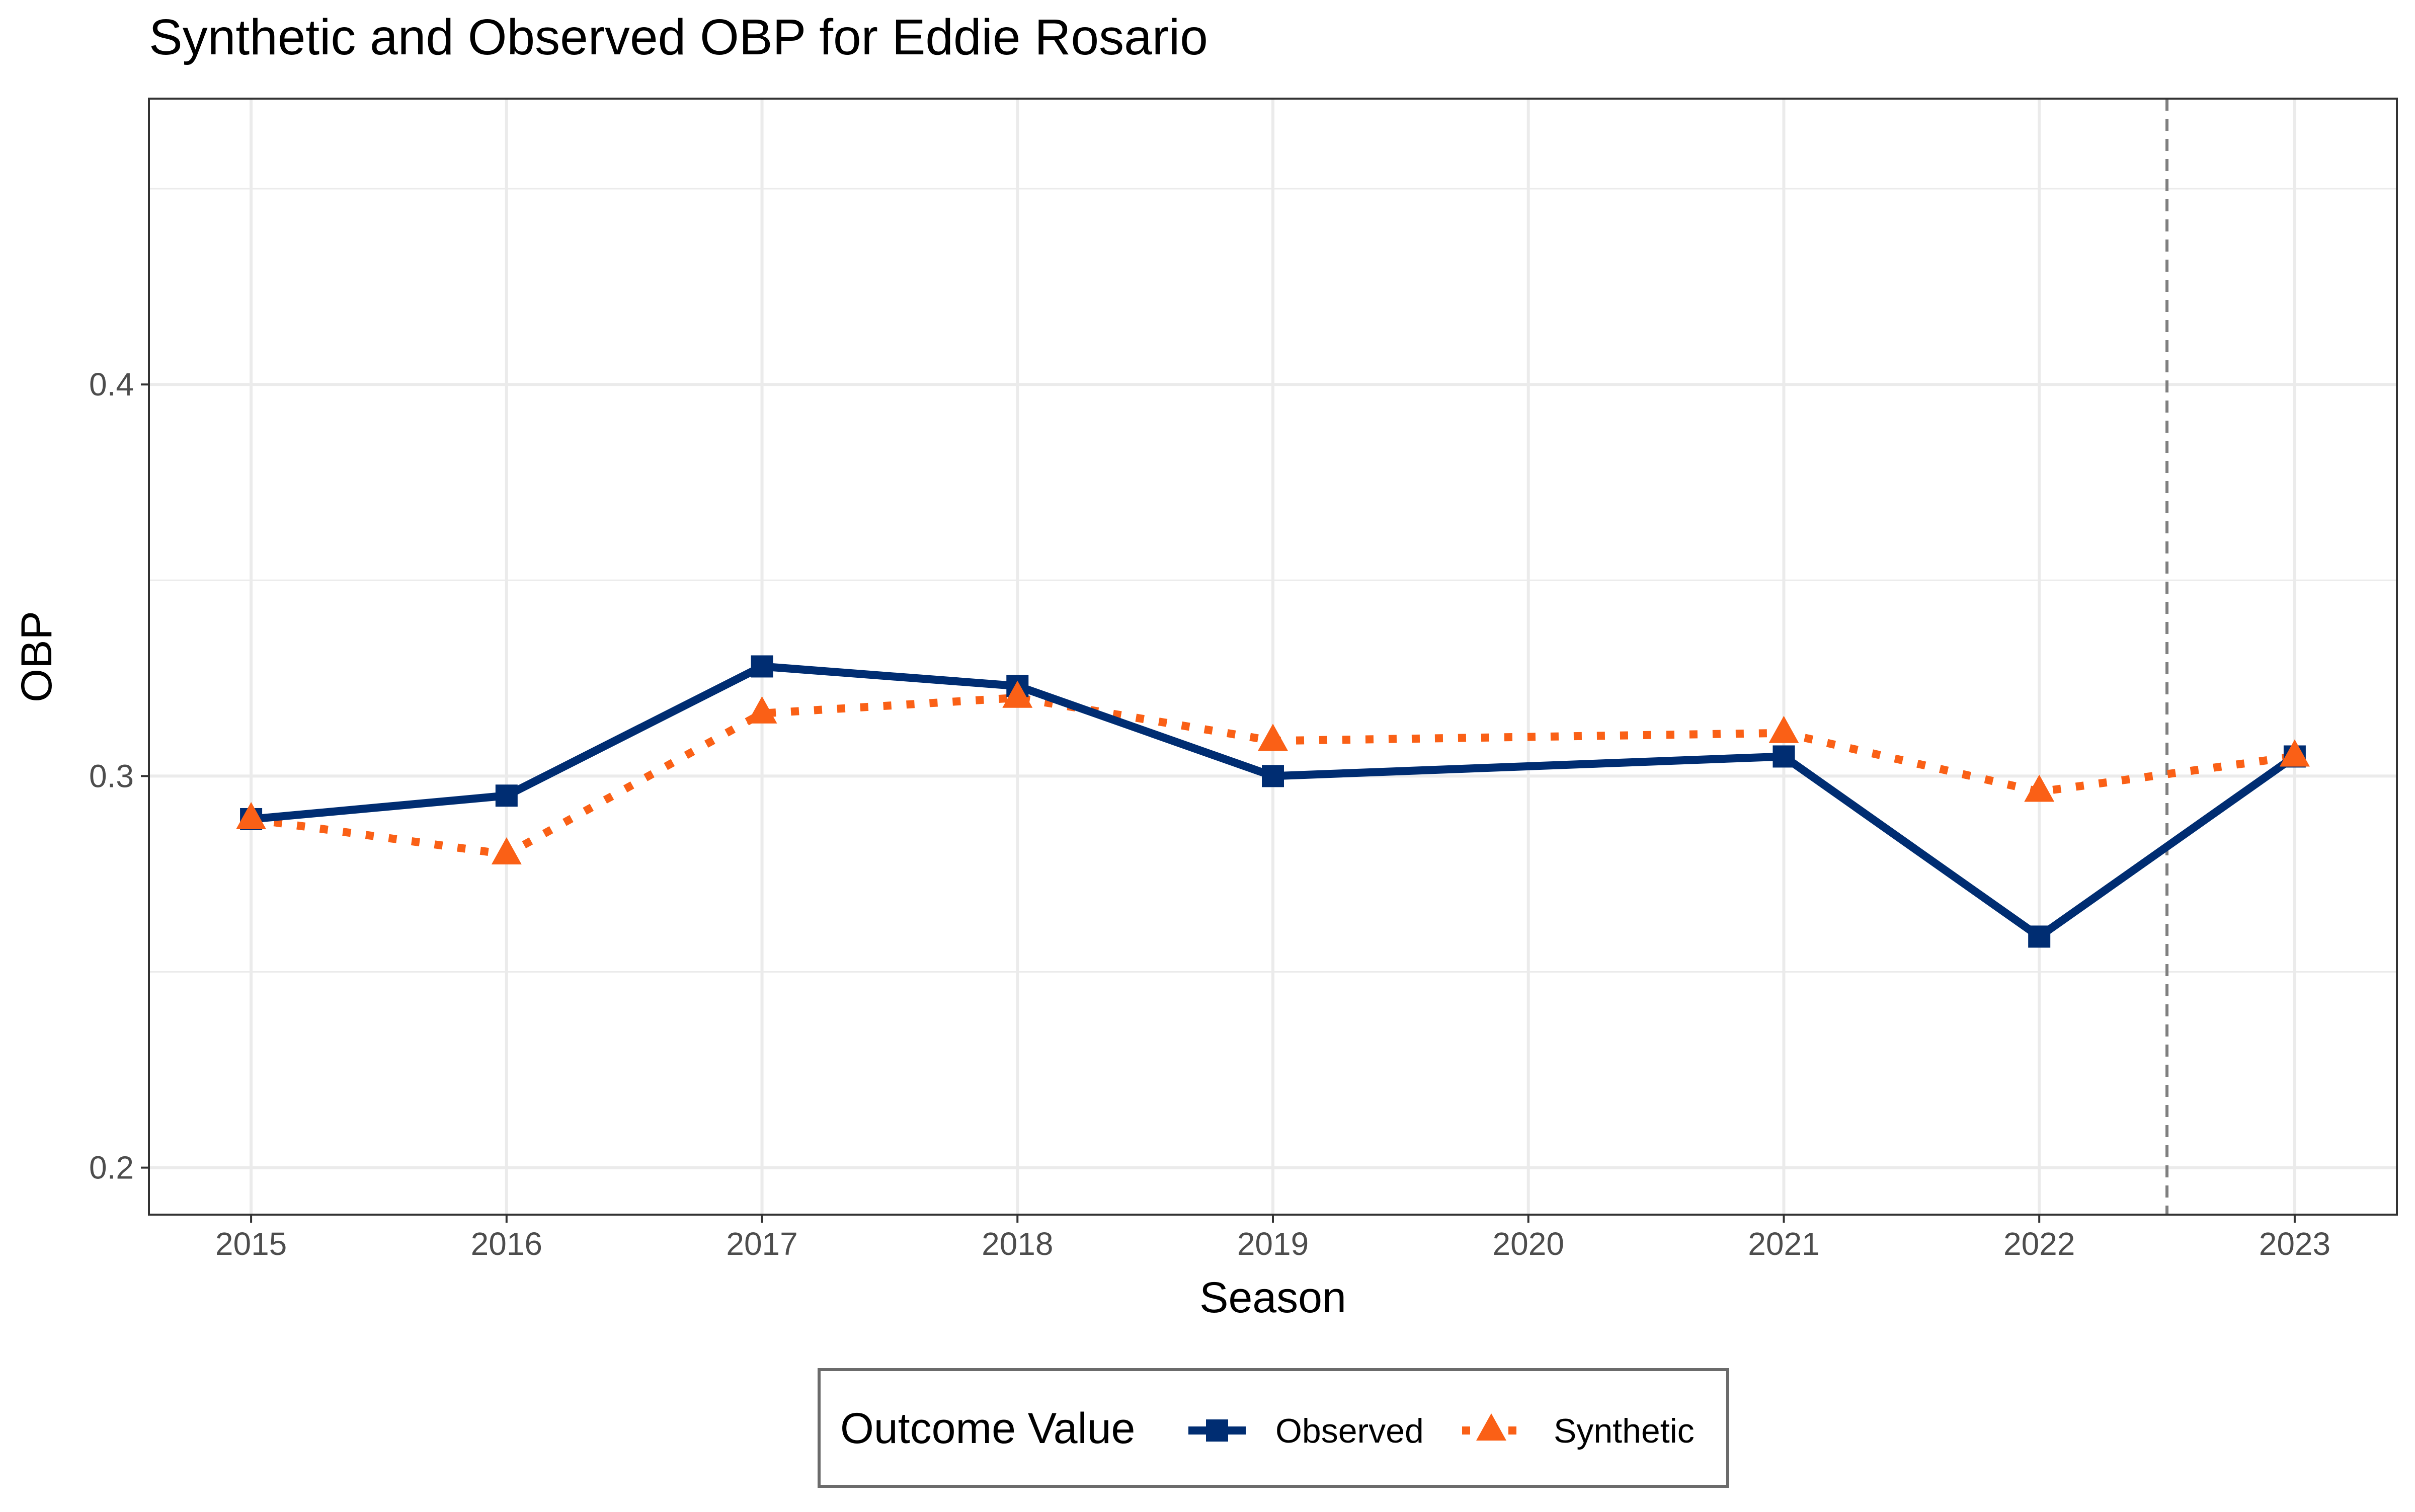 This screenshot has height=1512, width=2415. I want to click on y-tick-label: 0.4, so click(112, 384).